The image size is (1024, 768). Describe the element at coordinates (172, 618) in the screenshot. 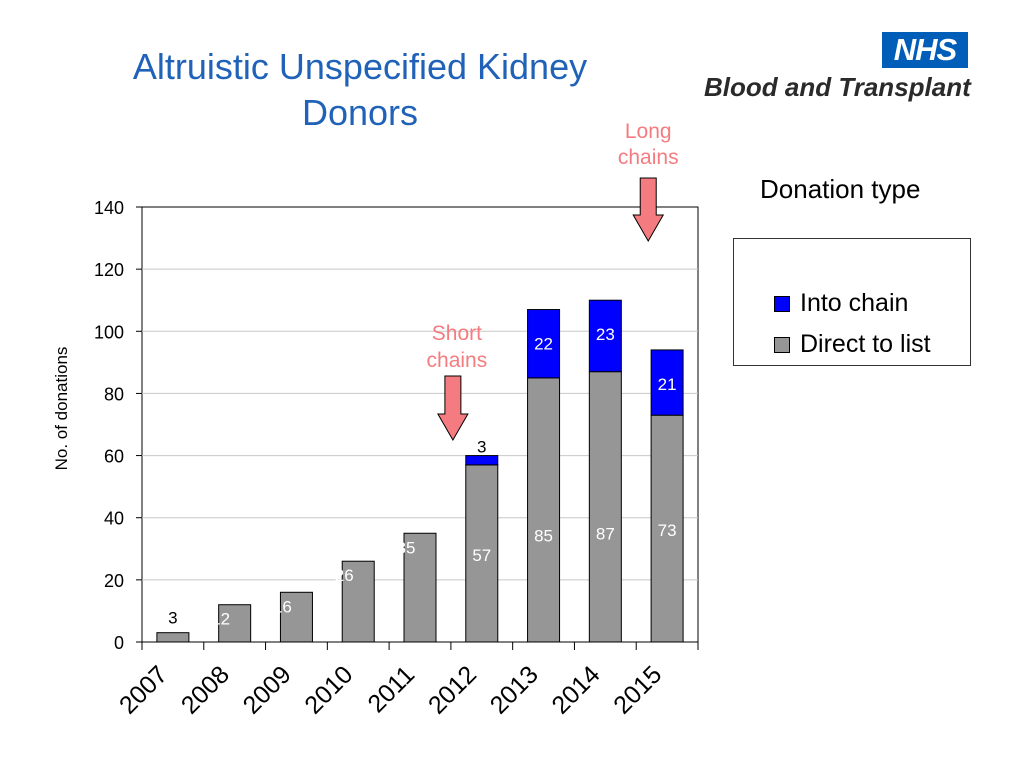

I see `data-label-direct-2007: 3` at that location.